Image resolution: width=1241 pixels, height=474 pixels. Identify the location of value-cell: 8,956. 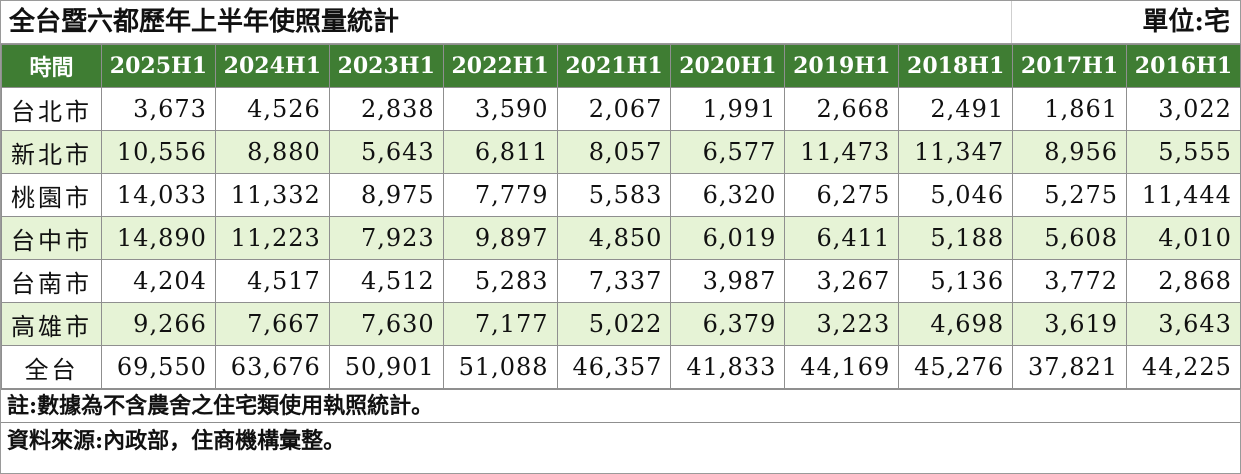
(1070, 152).